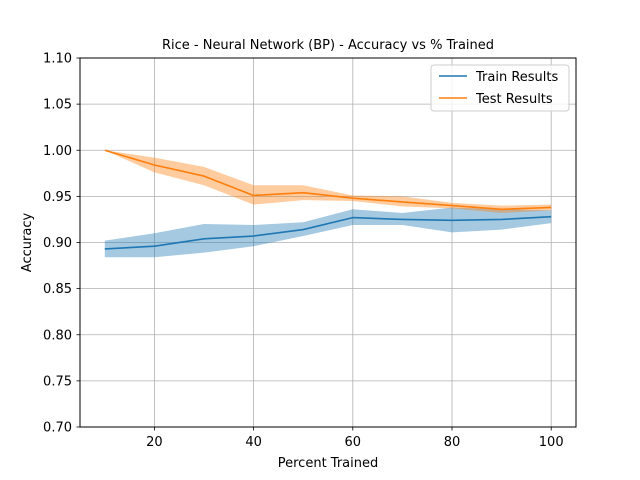  Describe the element at coordinates (328, 463) in the screenshot. I see `x-axis-label: Percent Trained` at that location.